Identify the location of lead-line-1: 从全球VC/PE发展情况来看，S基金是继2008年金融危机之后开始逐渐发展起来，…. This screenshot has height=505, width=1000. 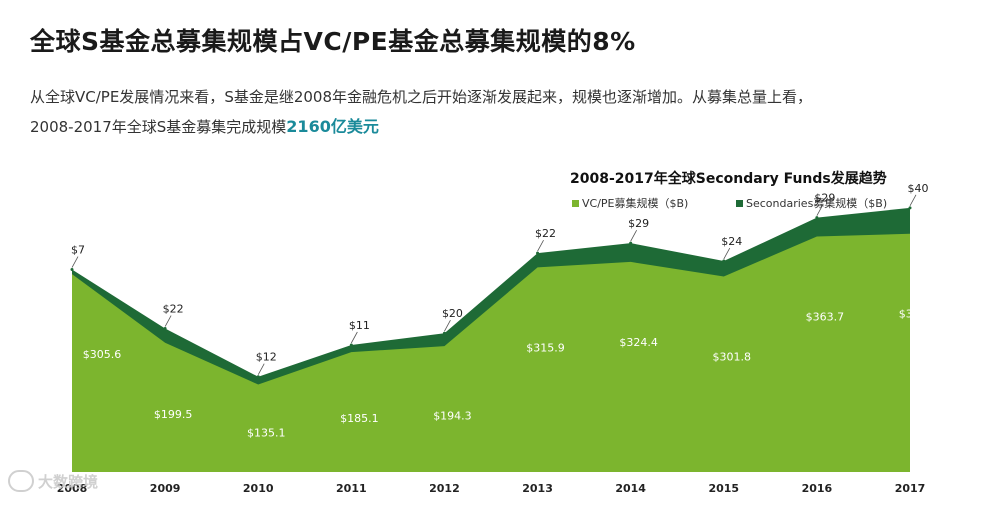
(421, 97).